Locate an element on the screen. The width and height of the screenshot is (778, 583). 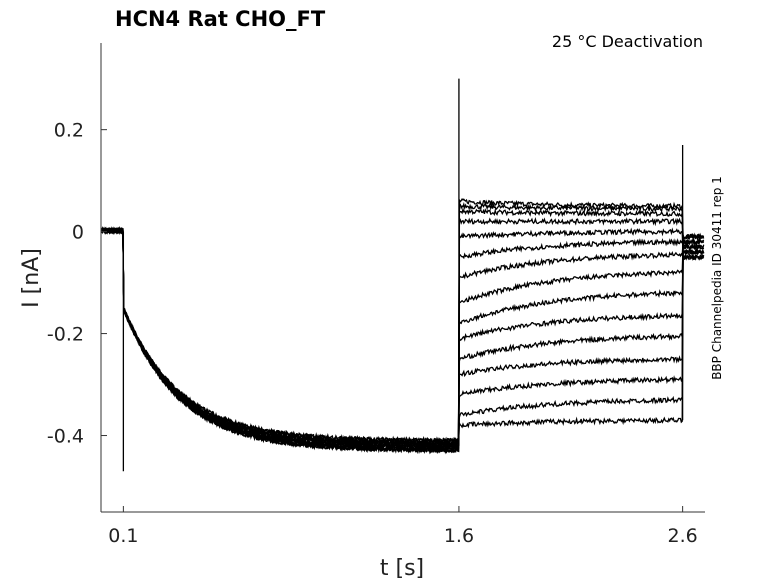
channelpedia-id-label: BBP Channelpedia ID 30411 rep 1 is located at coordinates (717, 278).